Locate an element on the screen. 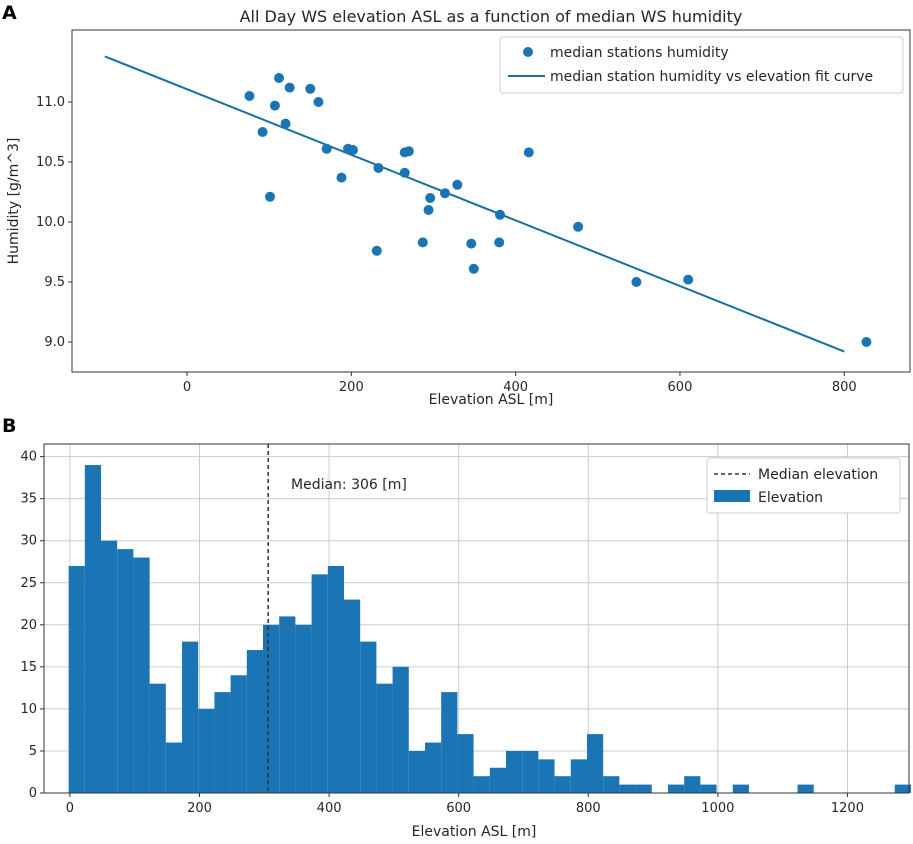  y-tick-label: 15 is located at coordinates (28, 667).